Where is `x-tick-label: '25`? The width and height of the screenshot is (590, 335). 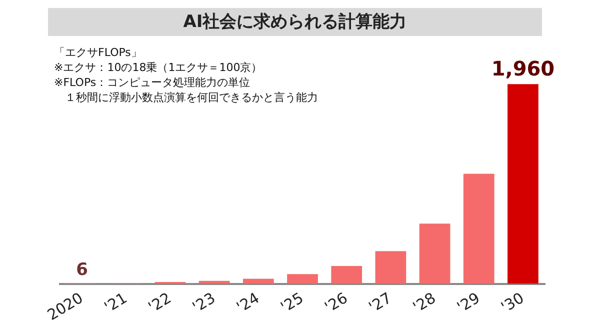 x-tick-label: '25 is located at coordinates (292, 302).